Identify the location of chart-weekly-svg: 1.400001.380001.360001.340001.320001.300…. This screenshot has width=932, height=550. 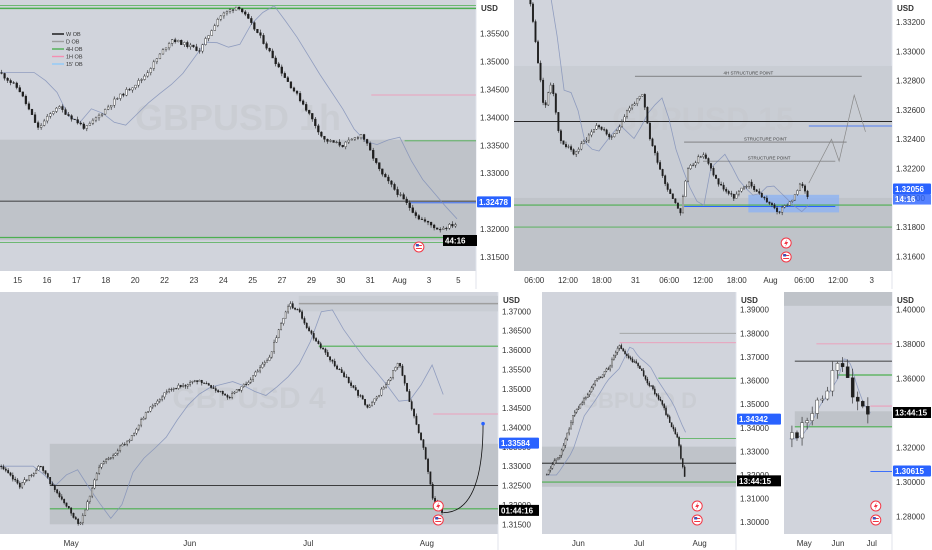
(858, 421).